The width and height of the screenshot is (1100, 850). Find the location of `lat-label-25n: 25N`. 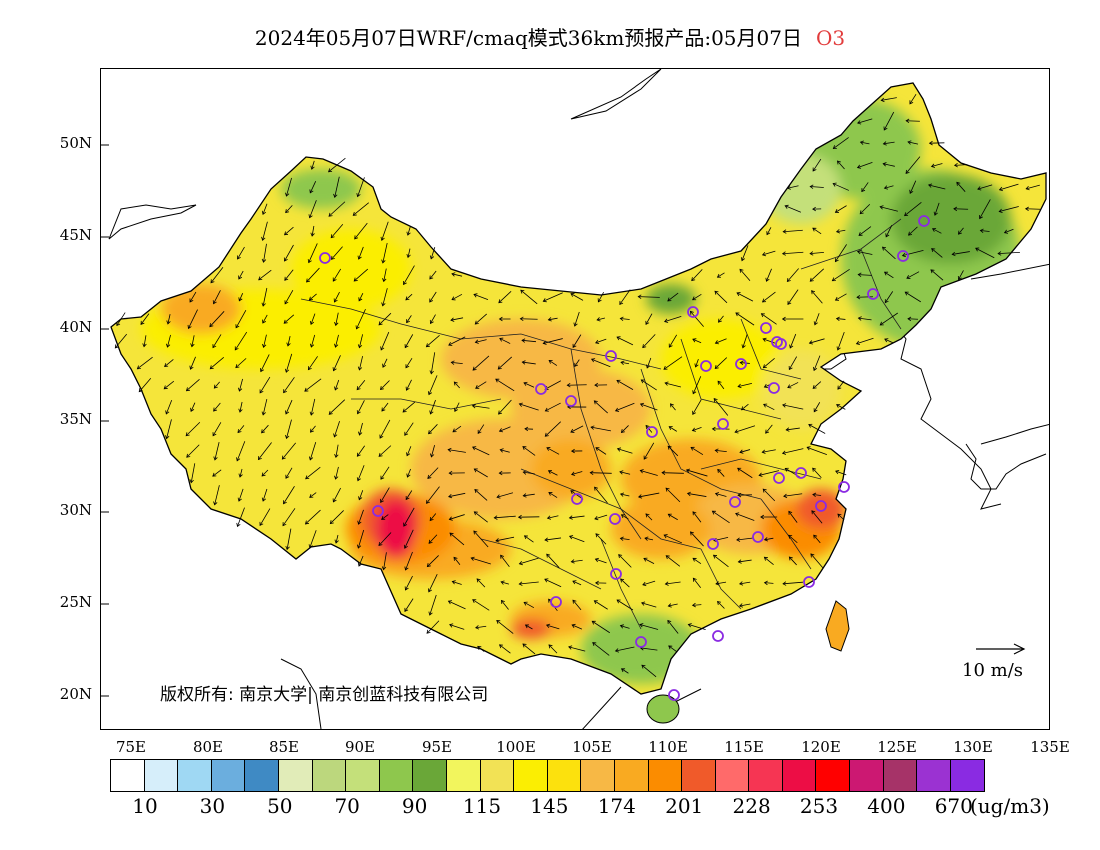

lat-label-25n: 25N is located at coordinates (75, 602).